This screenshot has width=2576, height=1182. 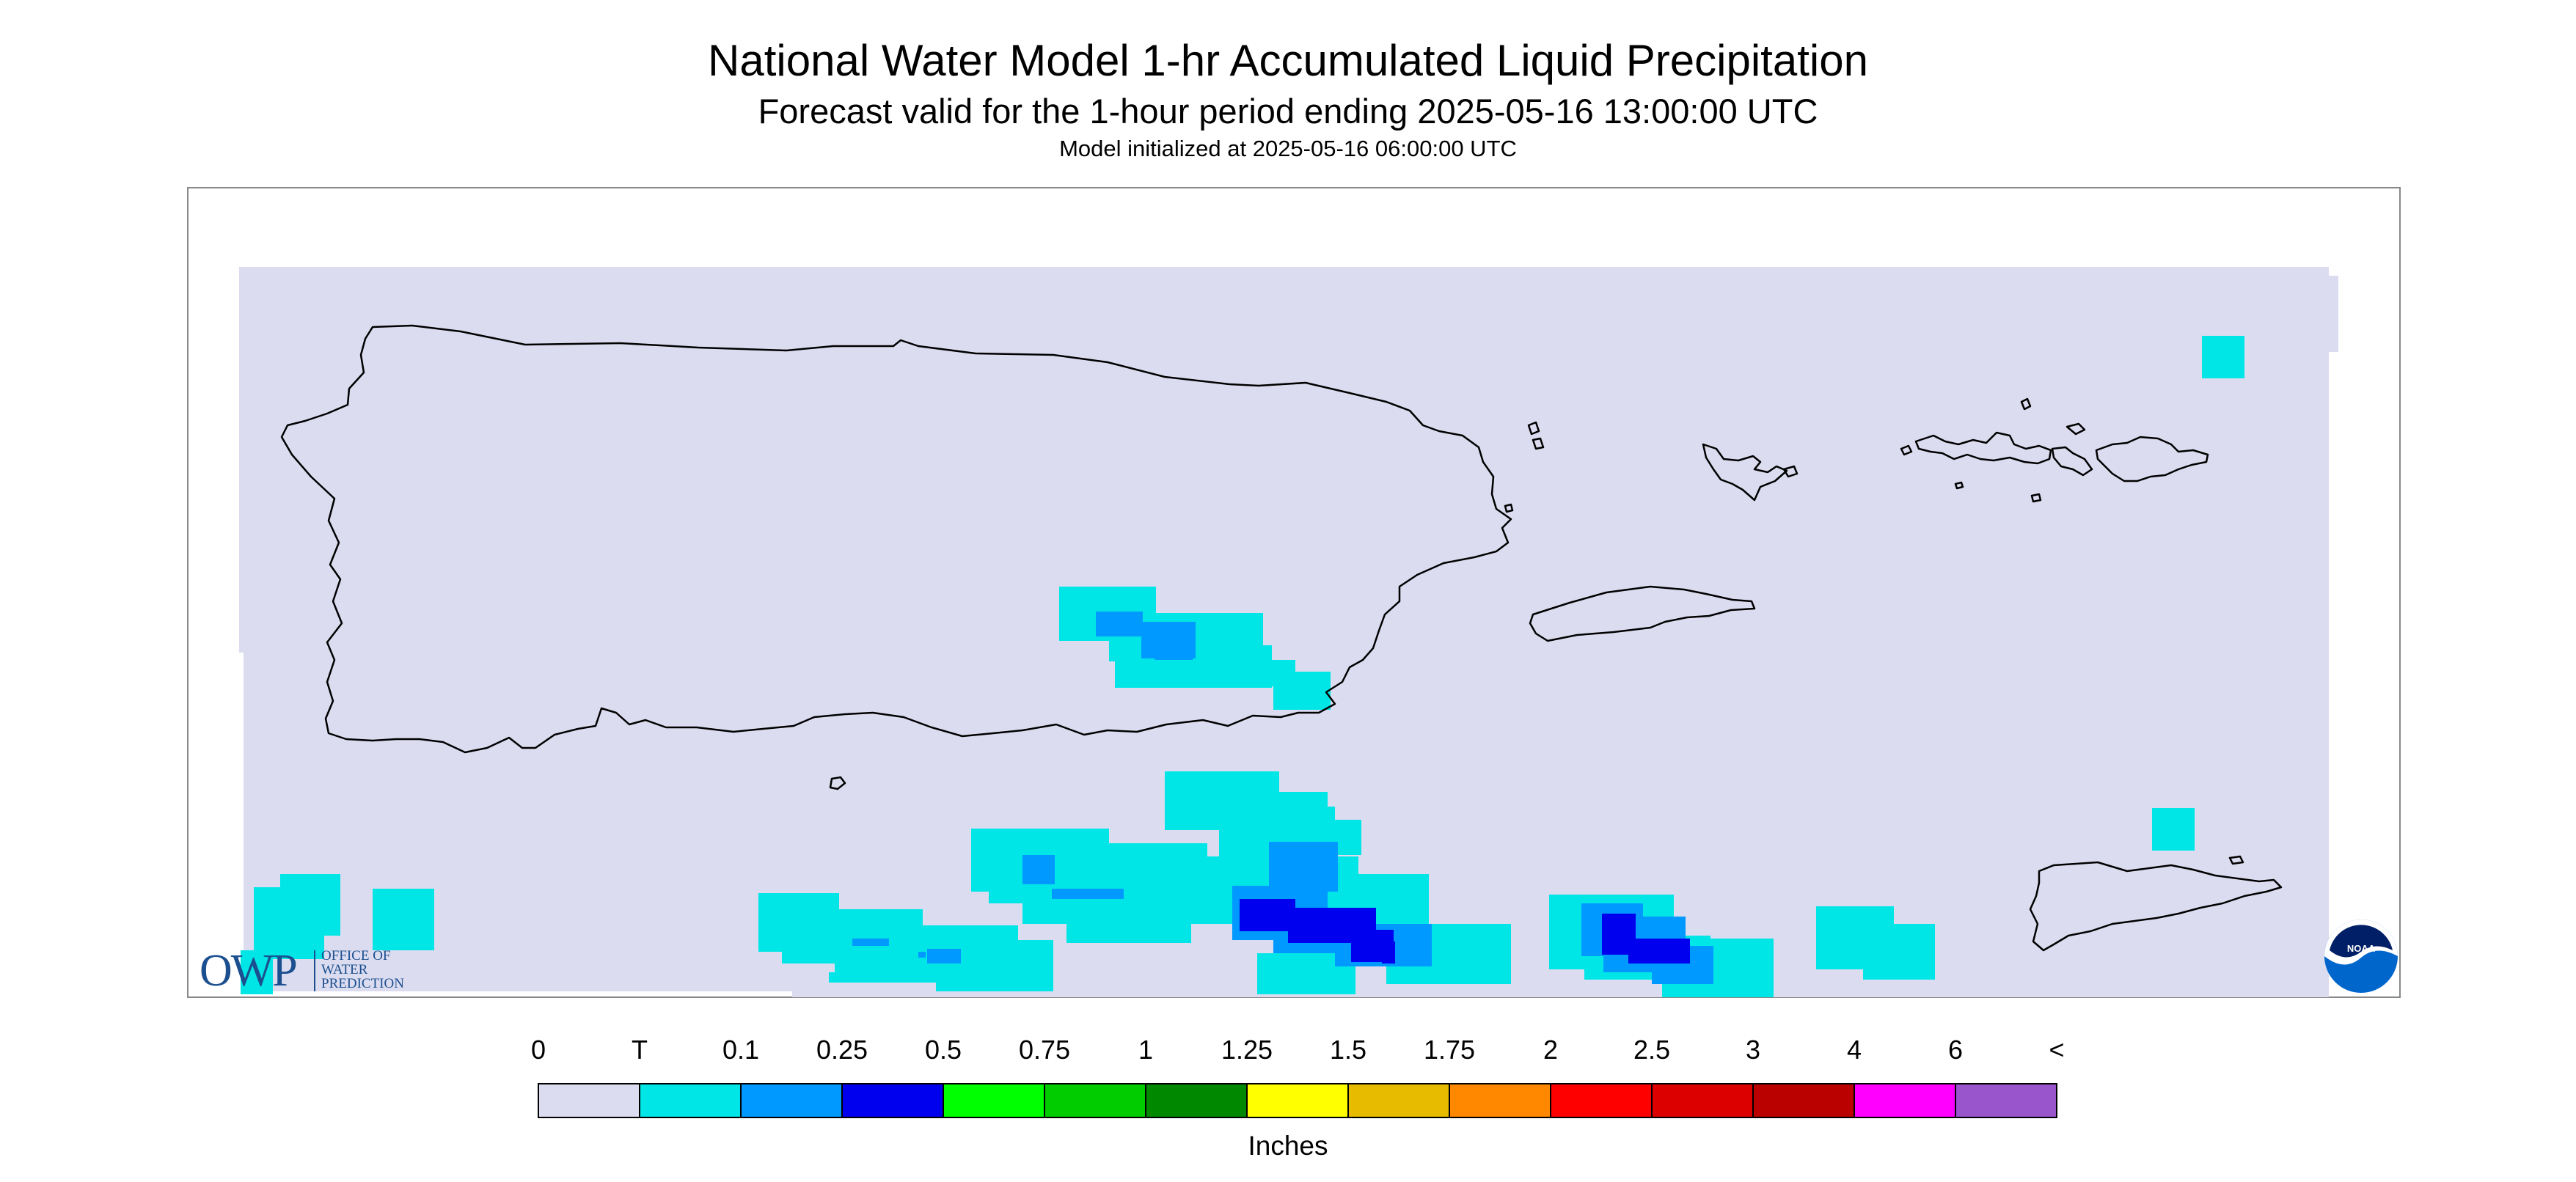 What do you see at coordinates (314, 970) in the screenshot?
I see `owp-logo-divider` at bounding box center [314, 970].